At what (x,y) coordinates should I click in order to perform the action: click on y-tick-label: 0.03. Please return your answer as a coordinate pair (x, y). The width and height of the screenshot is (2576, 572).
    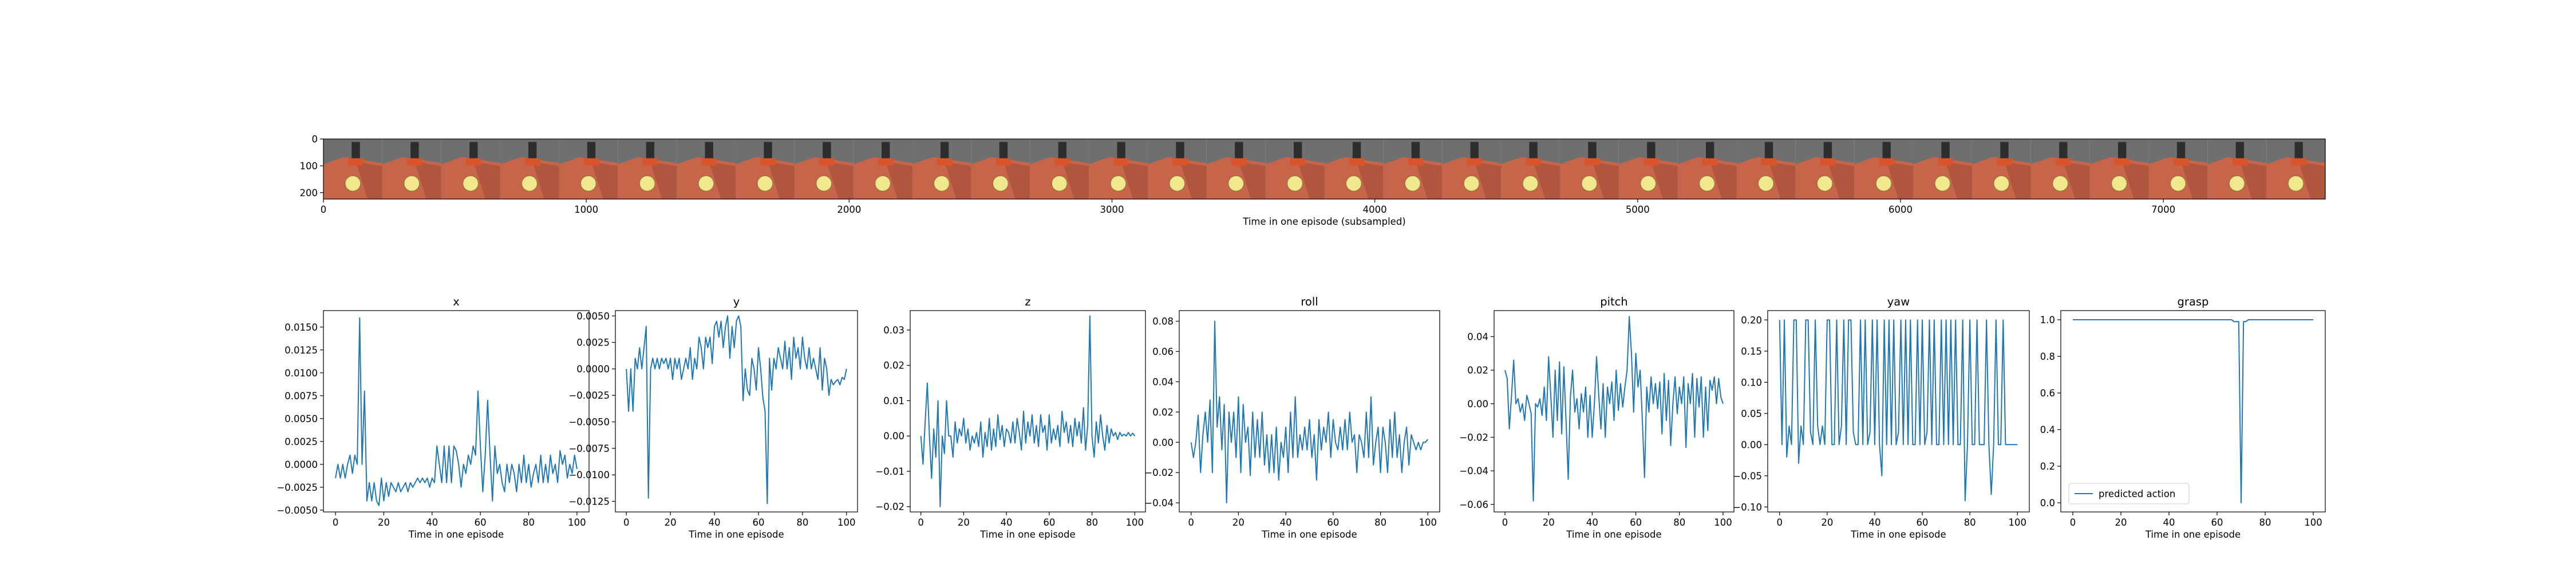
    Looking at the image, I should click on (893, 330).